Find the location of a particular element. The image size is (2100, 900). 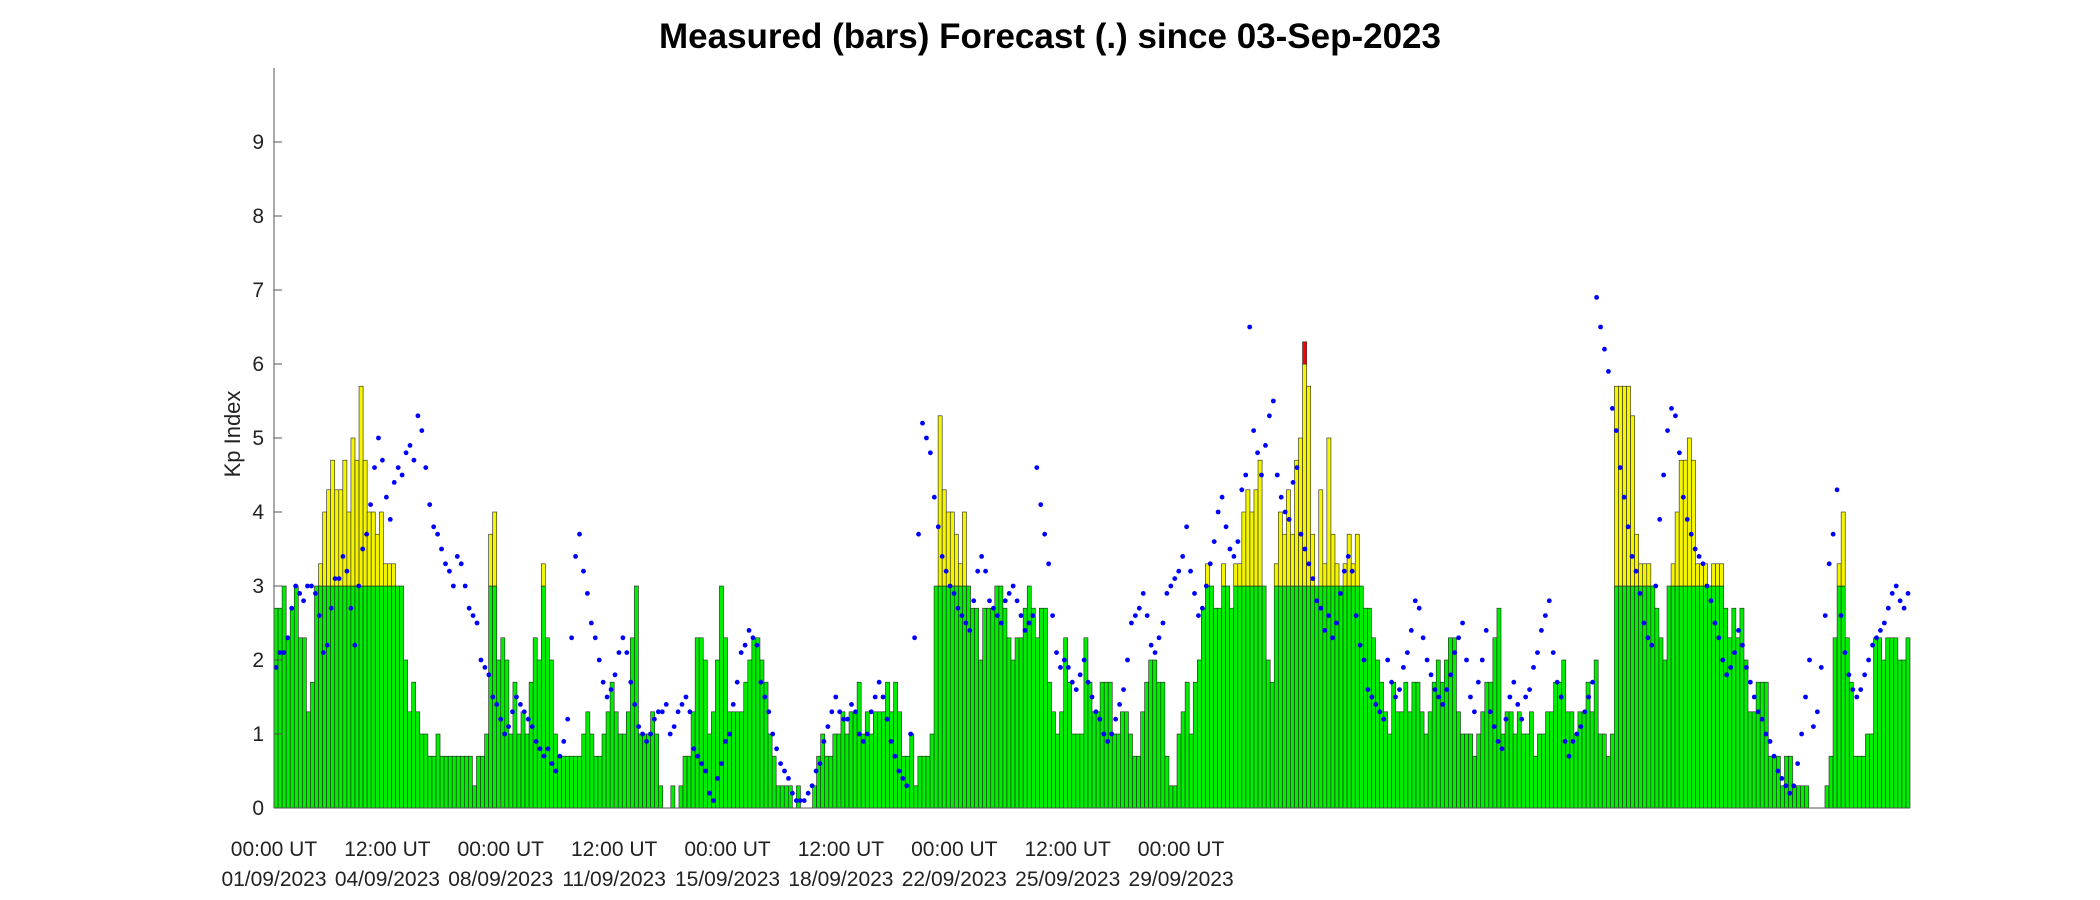

y-tick-label: 0 is located at coordinates (258, 808).